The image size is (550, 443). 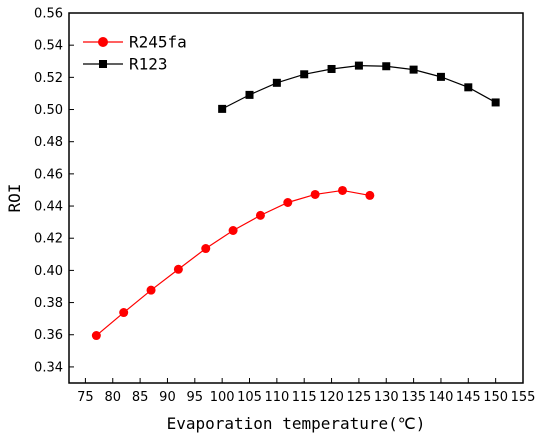 I want to click on y-tick-label: 0.52, so click(x=48, y=78).